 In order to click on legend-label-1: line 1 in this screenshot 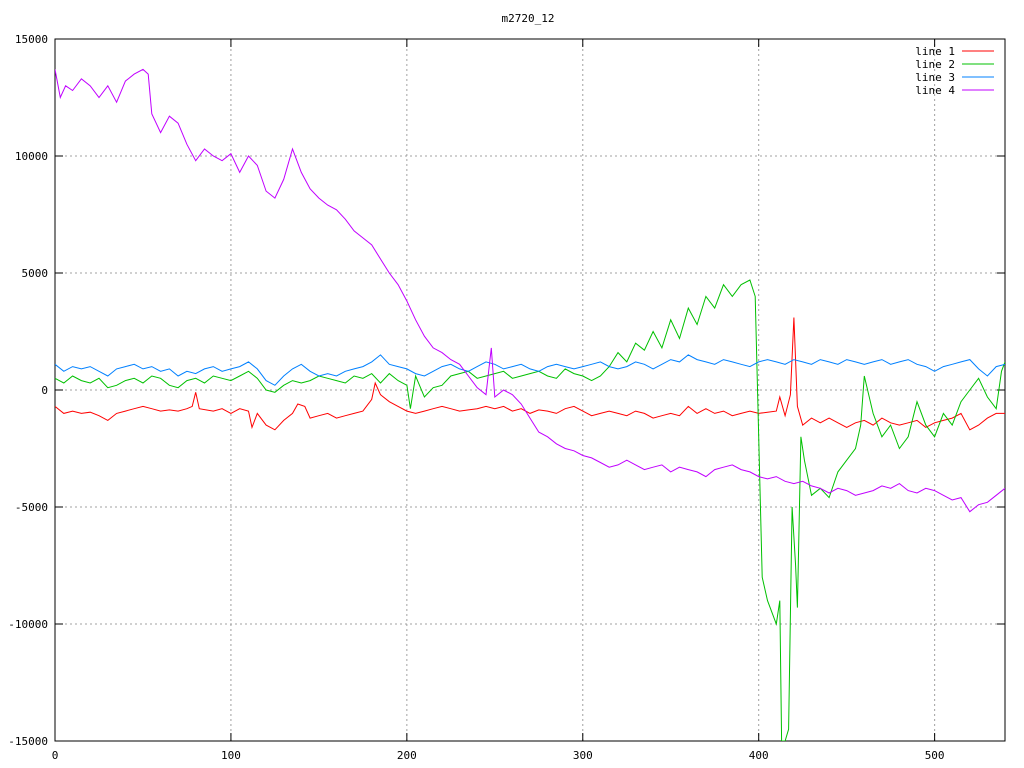, I will do `click(935, 51)`.